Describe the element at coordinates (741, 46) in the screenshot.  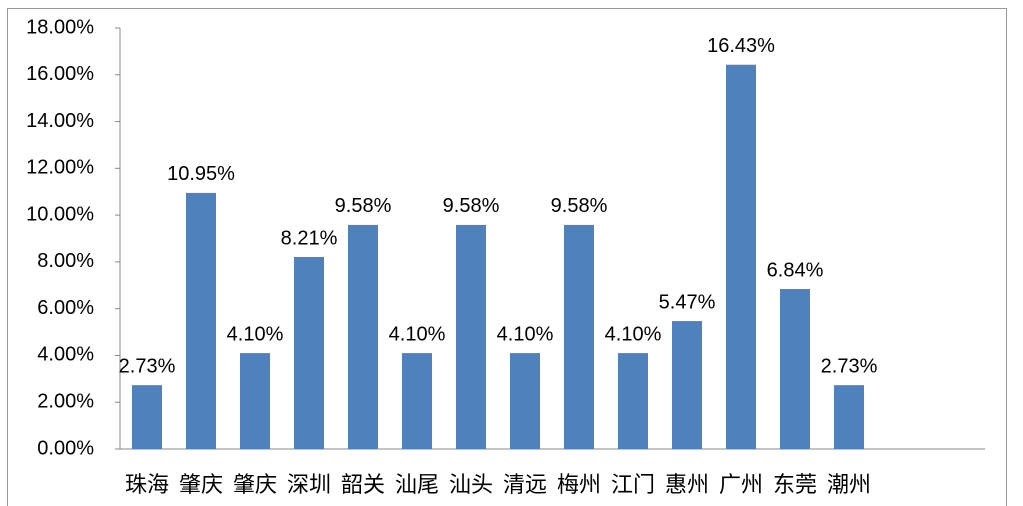
I see `value-label: 16.43%` at that location.